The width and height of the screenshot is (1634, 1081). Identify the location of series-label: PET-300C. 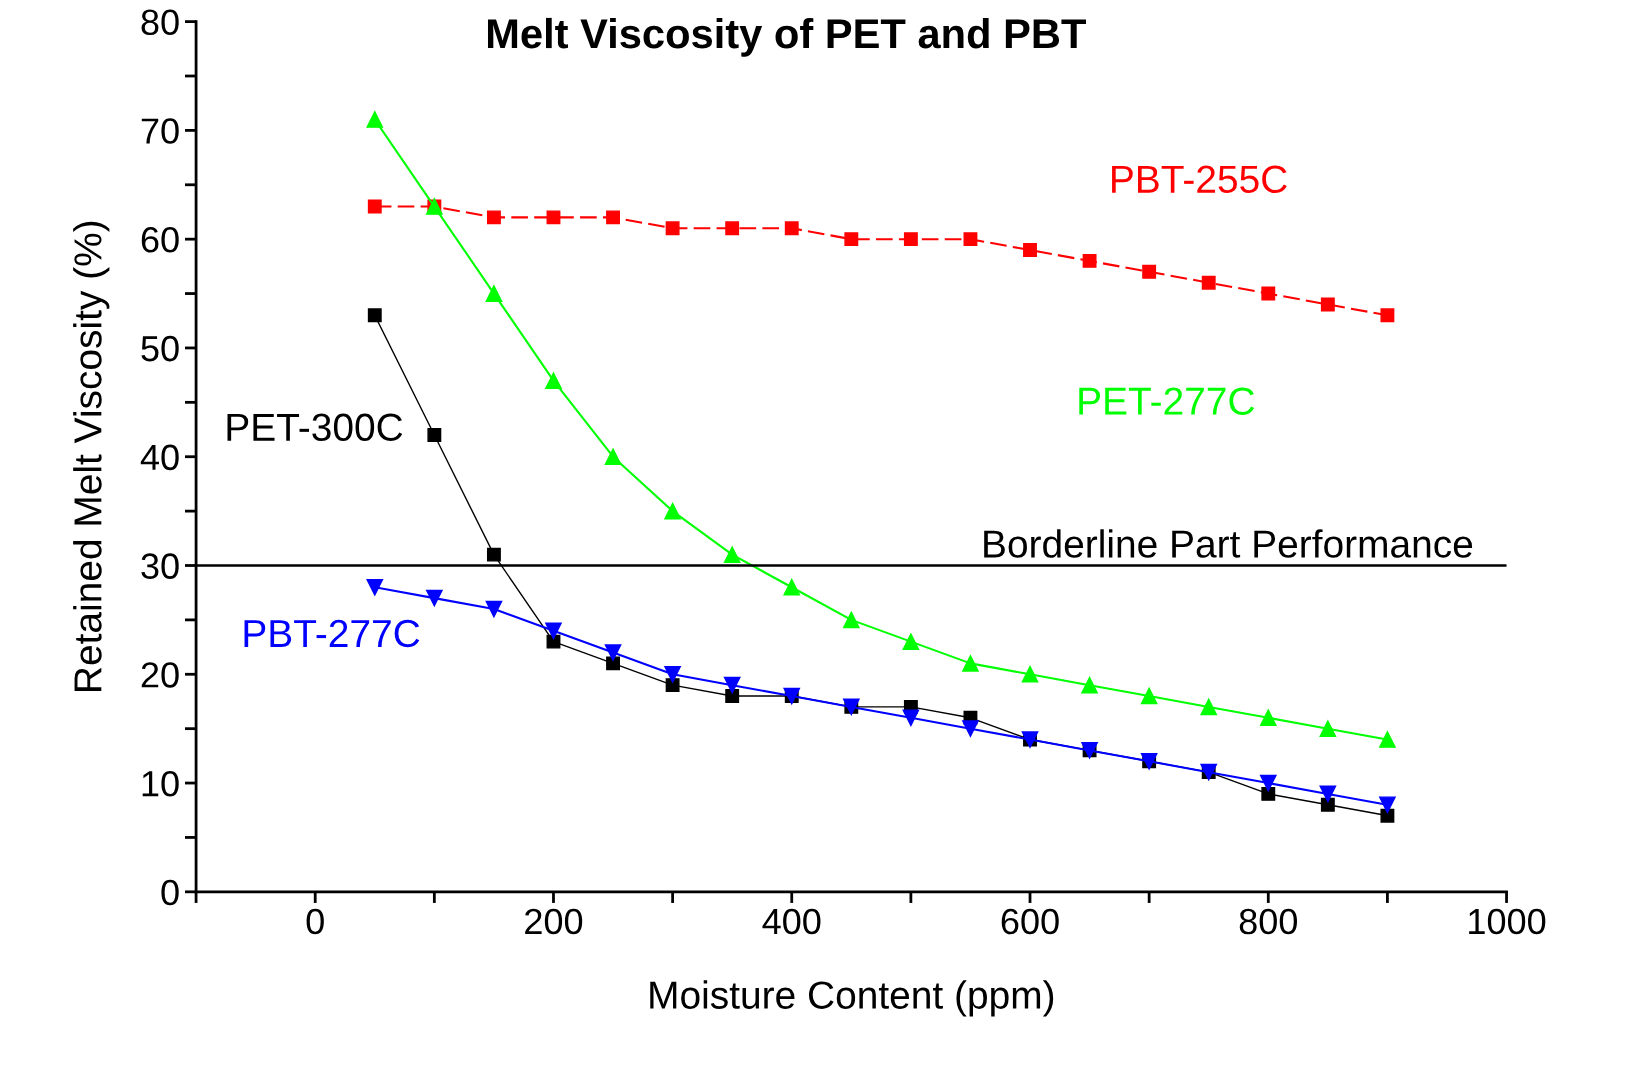
(315, 427).